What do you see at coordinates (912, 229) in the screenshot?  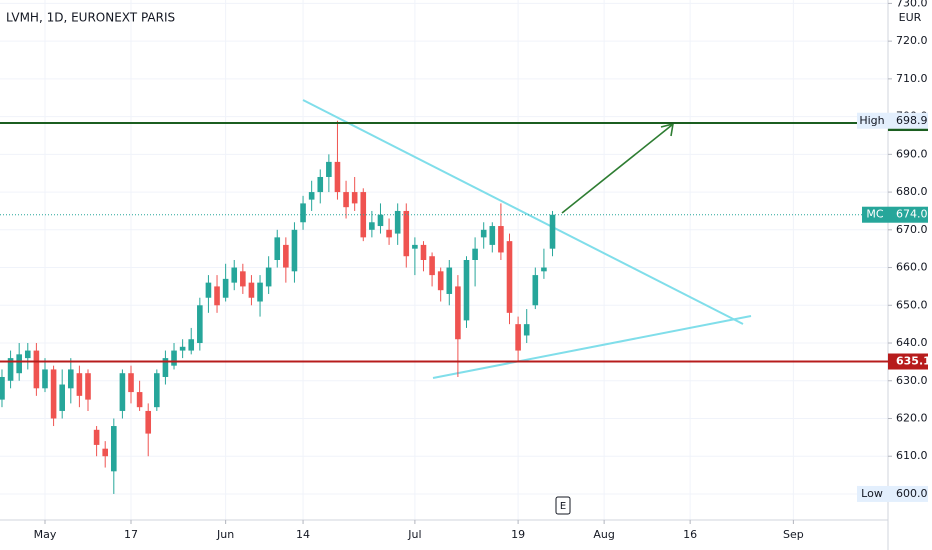 I see `y-tick-label: 670.0` at bounding box center [912, 229].